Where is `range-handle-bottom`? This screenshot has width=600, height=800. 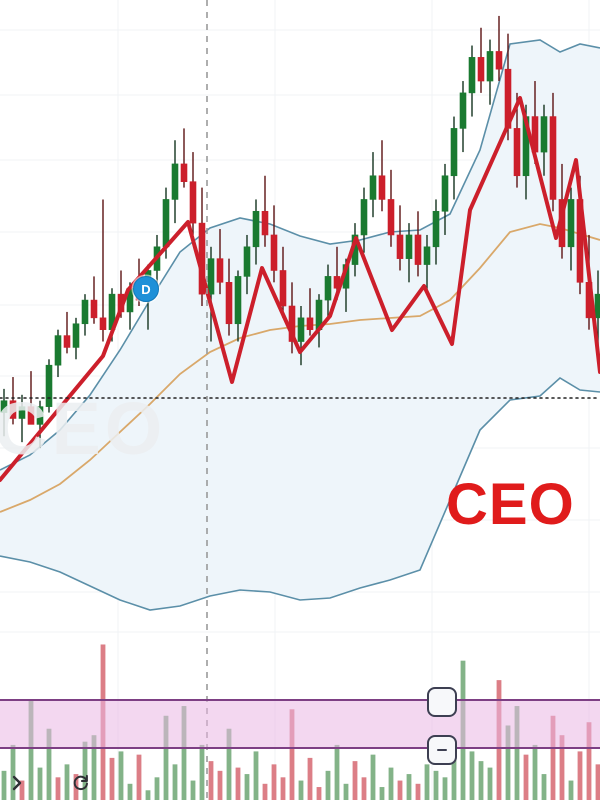 range-handle-bottom is located at coordinates (442, 750).